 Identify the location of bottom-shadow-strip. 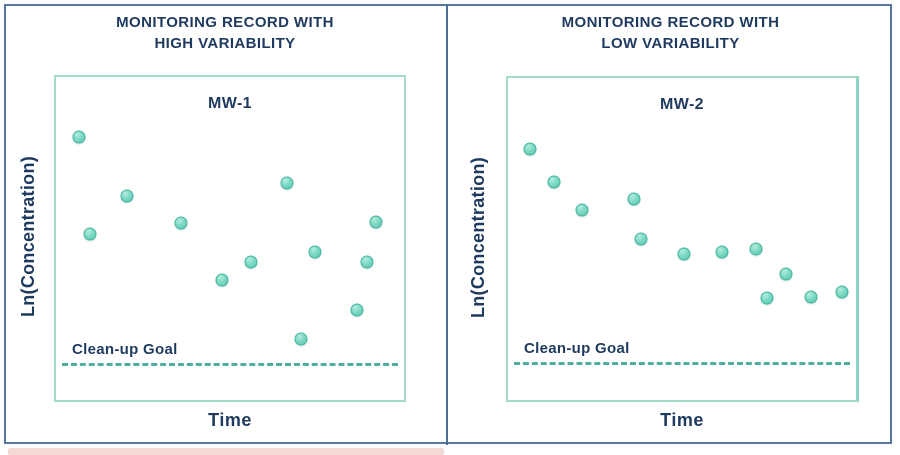
(226, 451).